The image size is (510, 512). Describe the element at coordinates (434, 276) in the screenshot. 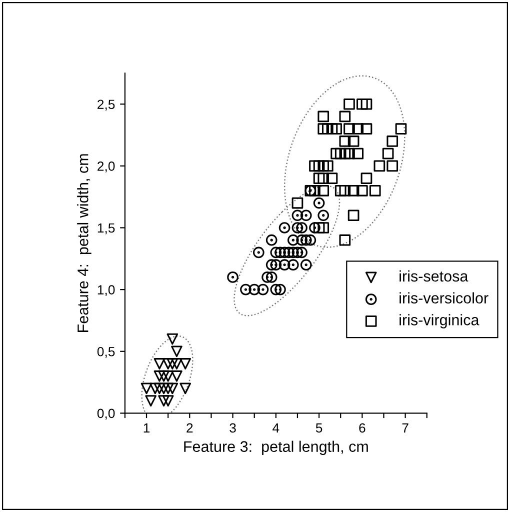

I see `legend-label: iris-setosa` at that location.